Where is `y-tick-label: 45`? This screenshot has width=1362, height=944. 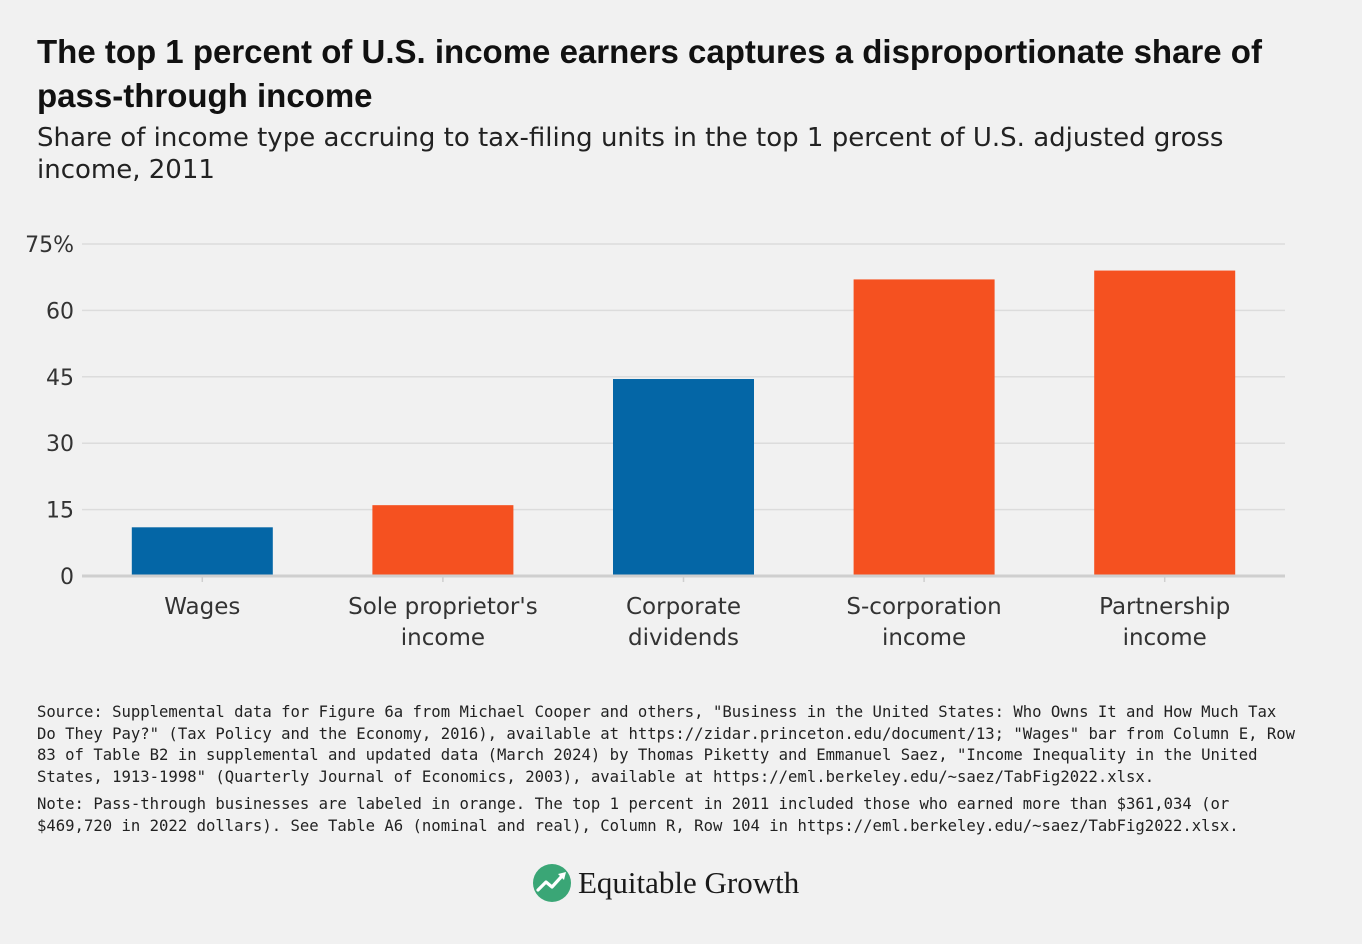
y-tick-label: 45 is located at coordinates (60, 378).